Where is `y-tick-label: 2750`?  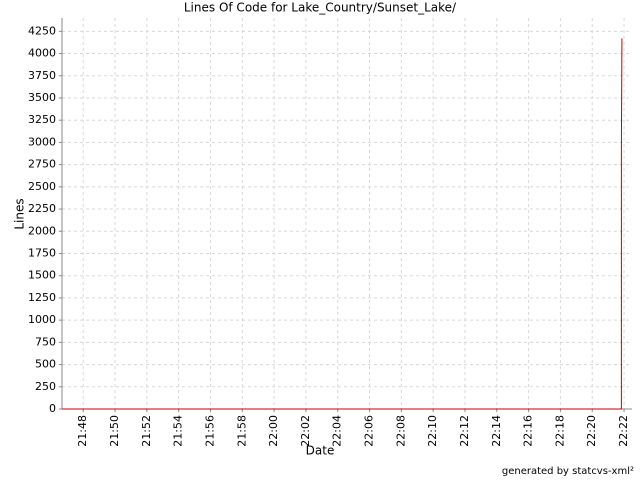
y-tick-label: 2750 is located at coordinates (42, 164).